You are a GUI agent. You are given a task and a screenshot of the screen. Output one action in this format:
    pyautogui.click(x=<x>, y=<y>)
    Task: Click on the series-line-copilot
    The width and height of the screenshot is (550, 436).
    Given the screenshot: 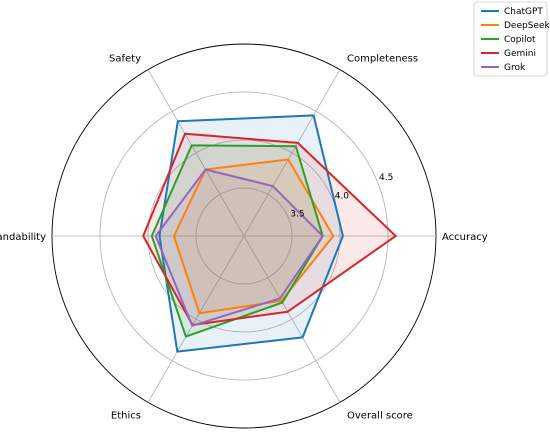 What is the action you would take?
    pyautogui.click(x=237, y=241)
    